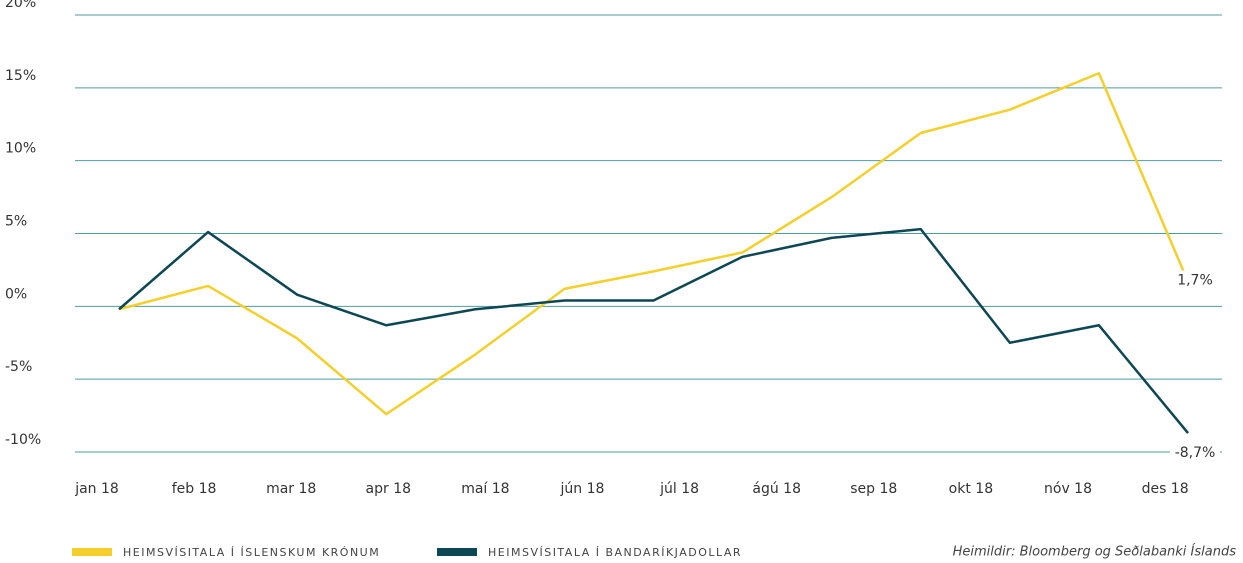 The height and width of the screenshot is (563, 1243). I want to click on x-tick-label: jan 18, so click(96, 489).